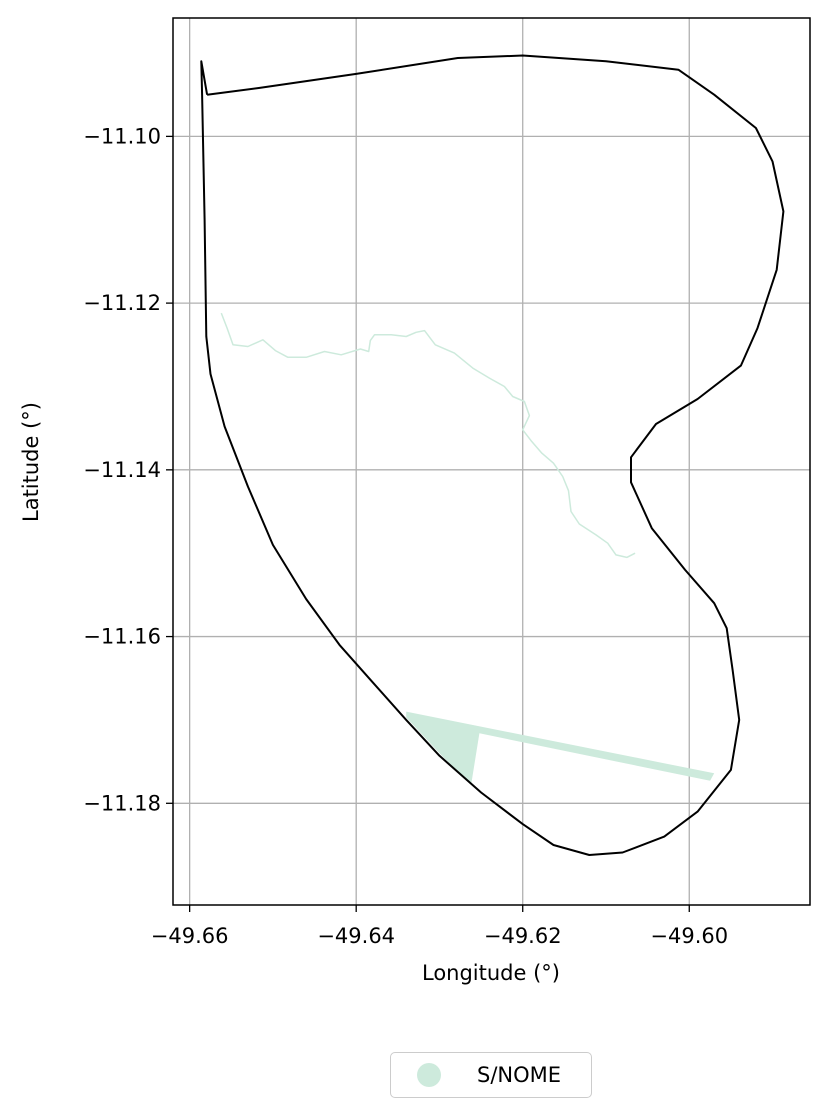 The height and width of the screenshot is (1119, 829). I want to click on legend: S/NOME, so click(491, 1075).